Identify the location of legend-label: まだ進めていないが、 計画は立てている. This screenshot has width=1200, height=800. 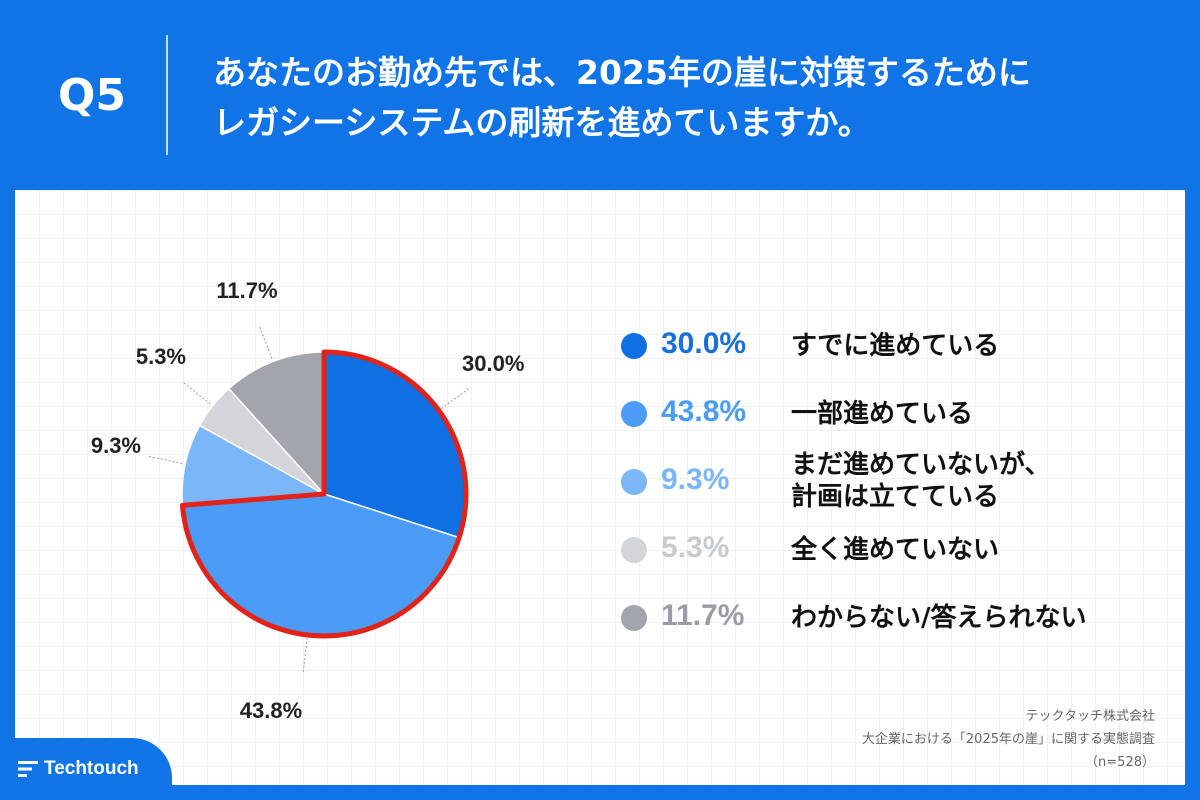
(920, 481).